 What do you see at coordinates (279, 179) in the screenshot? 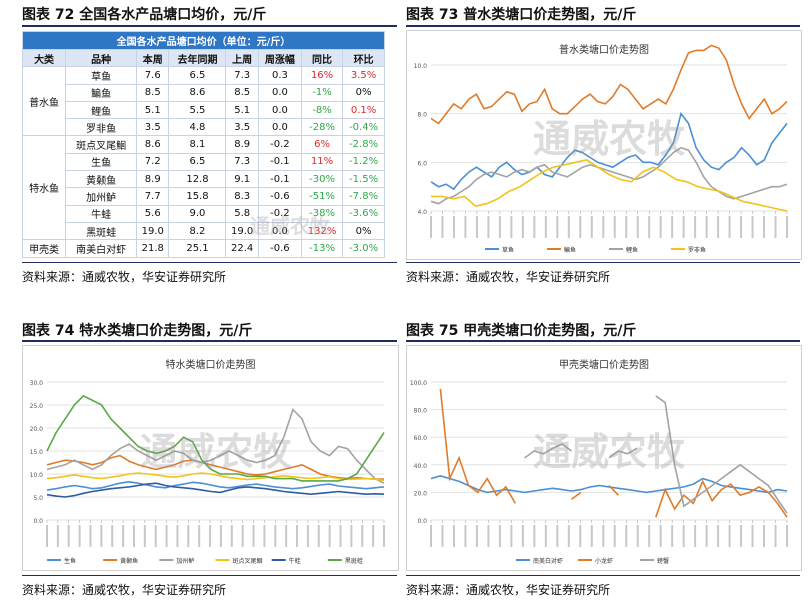
I see `value-cell: -0.1` at bounding box center [279, 179].